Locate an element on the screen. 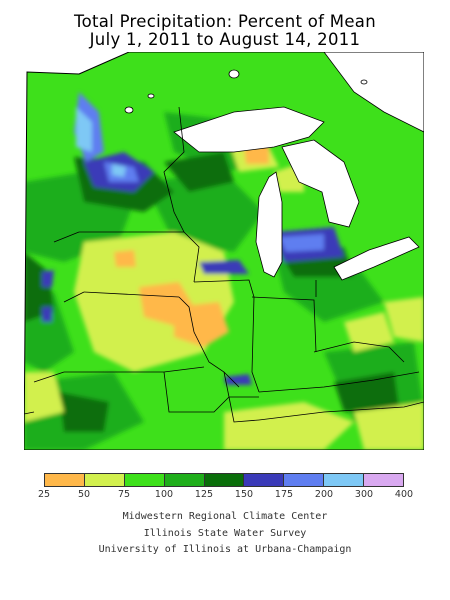 Image resolution: width=450 pixels, height=600 pixels. islands is located at coordinates (246, 91).